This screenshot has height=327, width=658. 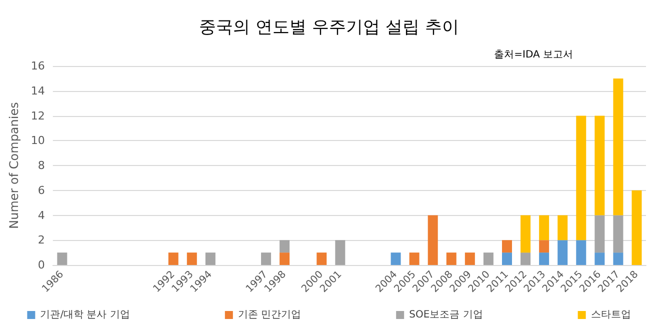 I want to click on source-note: 출처=IDA 보고서, so click(x=534, y=55).